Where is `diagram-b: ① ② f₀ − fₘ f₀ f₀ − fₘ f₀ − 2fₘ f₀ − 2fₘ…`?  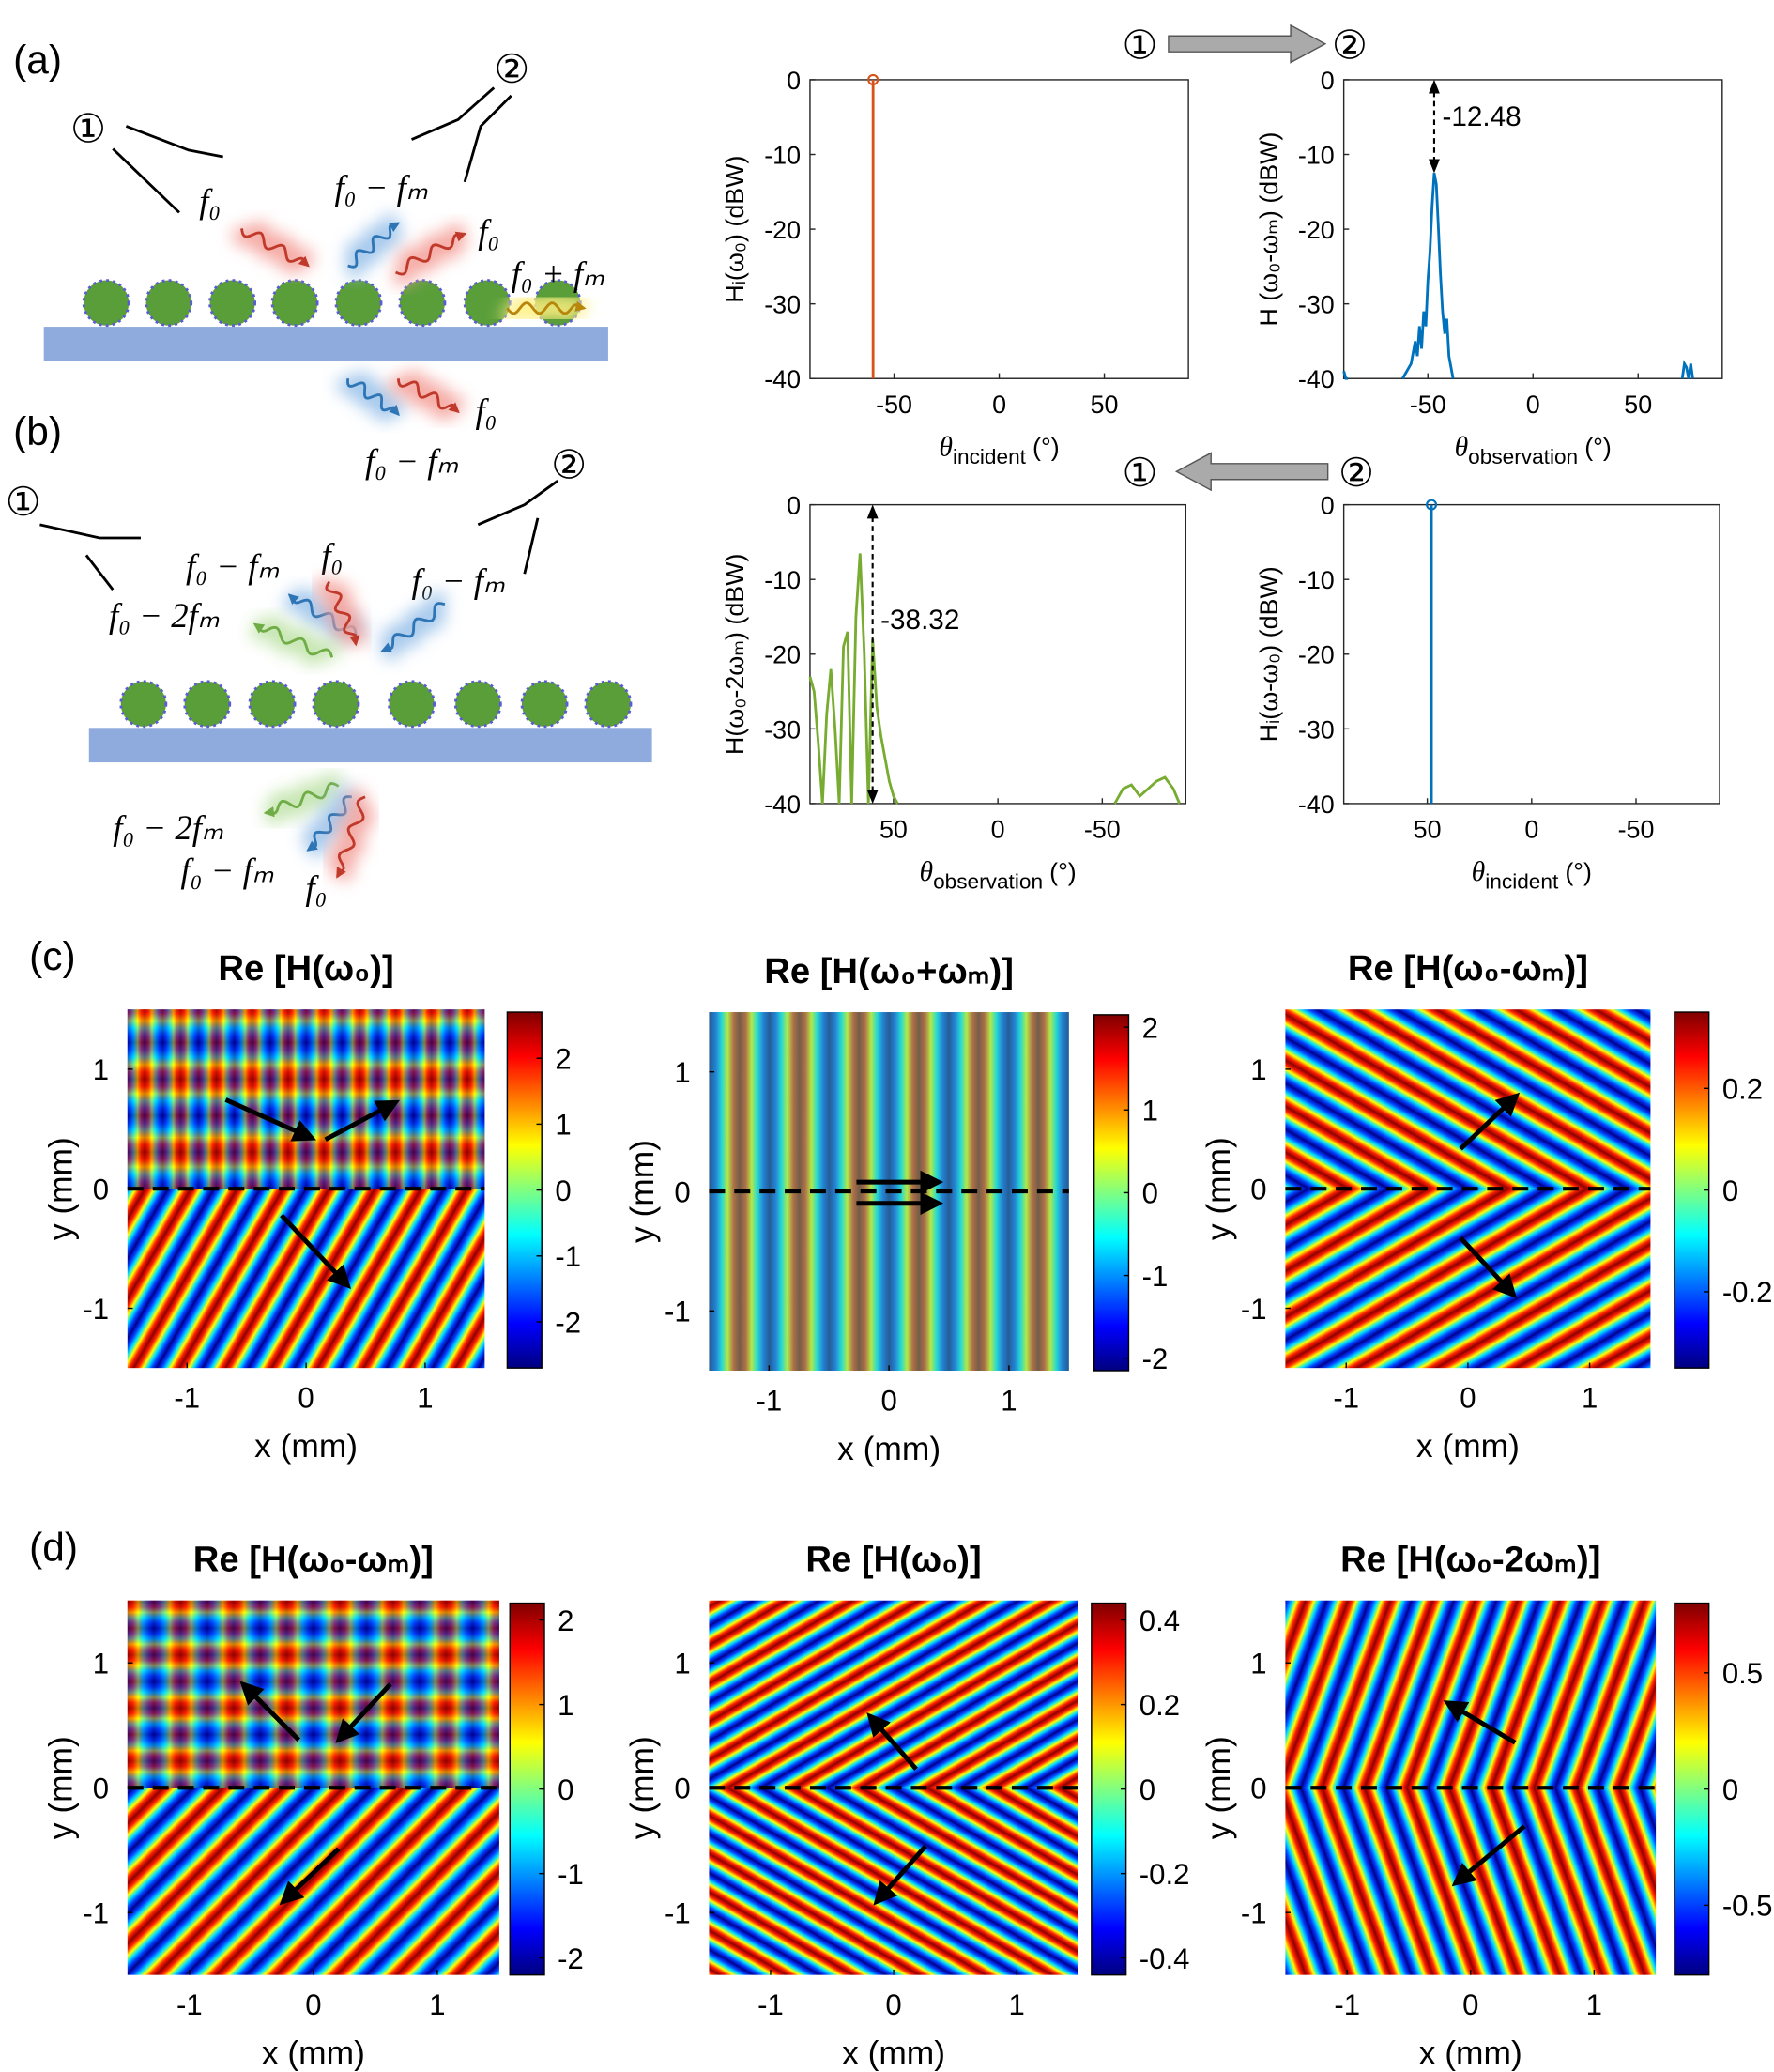
diagram-b: ① ② f₀ − fₘ f₀ f₀ − fₘ f₀ − 2fₘ f₀ − 2fₘ… is located at coordinates (329, 674).